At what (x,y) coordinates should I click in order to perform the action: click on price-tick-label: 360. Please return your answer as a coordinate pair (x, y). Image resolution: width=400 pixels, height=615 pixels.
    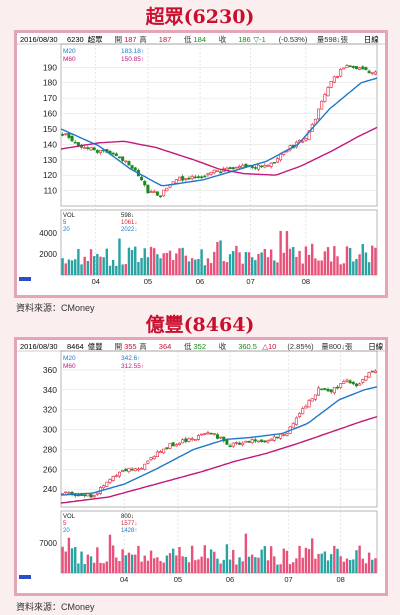
    Looking at the image, I should click on (50, 370).